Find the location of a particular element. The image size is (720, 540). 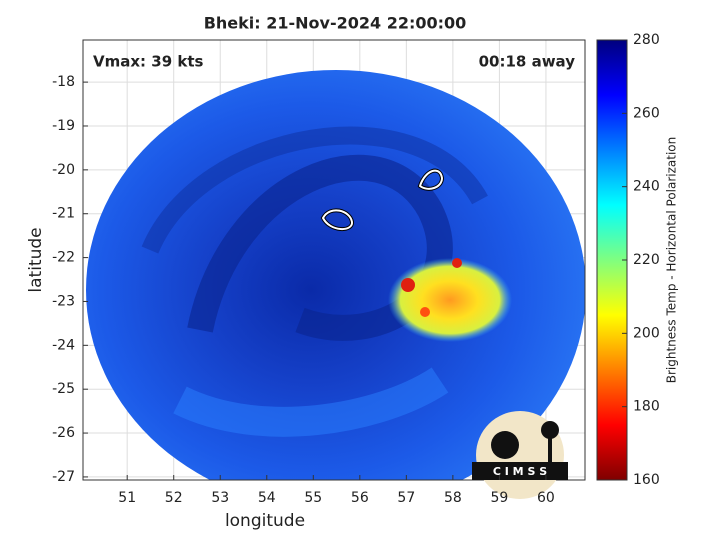

logo-text: C I M S S is located at coordinates (520, 471).